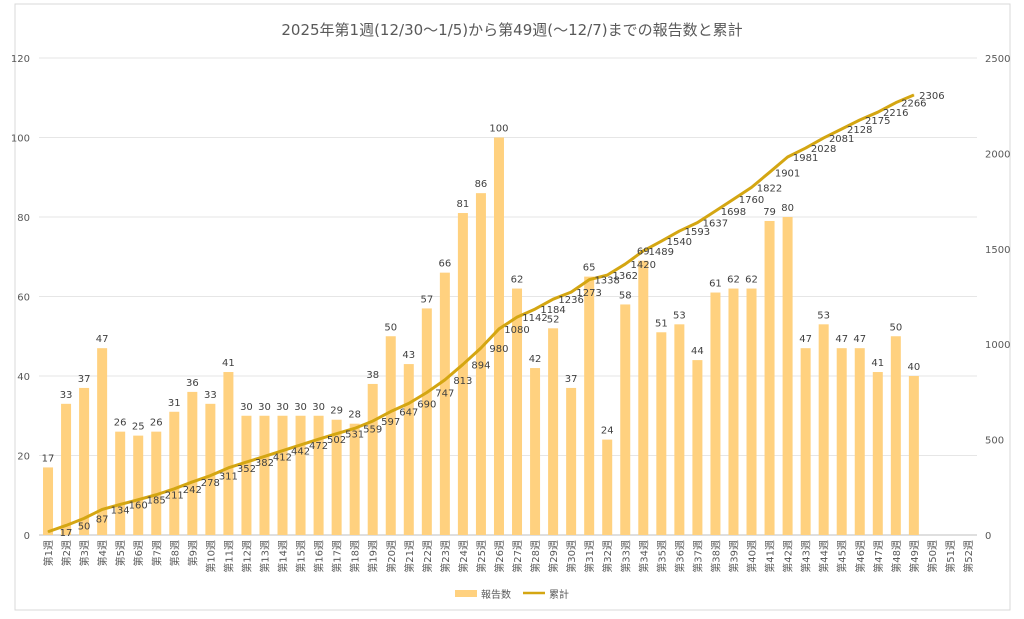 This screenshot has width=1024, height=619. I want to click on y-right-tick-label: 0, so click(988, 536).